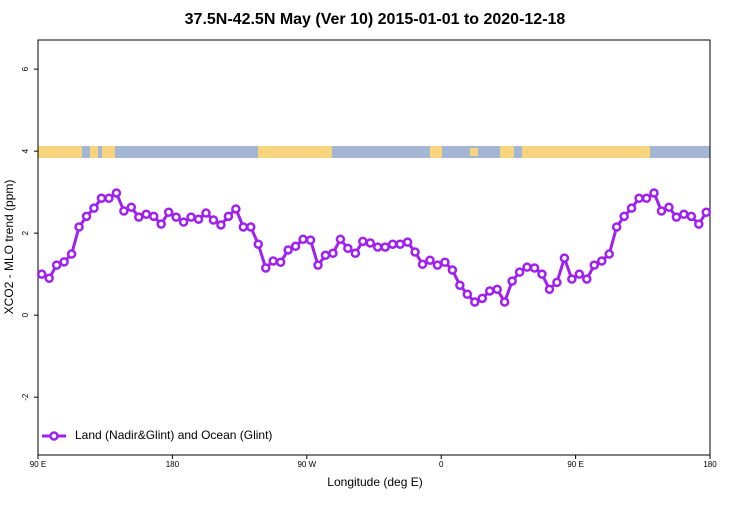 This screenshot has width=750, height=505. Describe the element at coordinates (25, 232) in the screenshot. I see `y-tick-label: 2` at that location.